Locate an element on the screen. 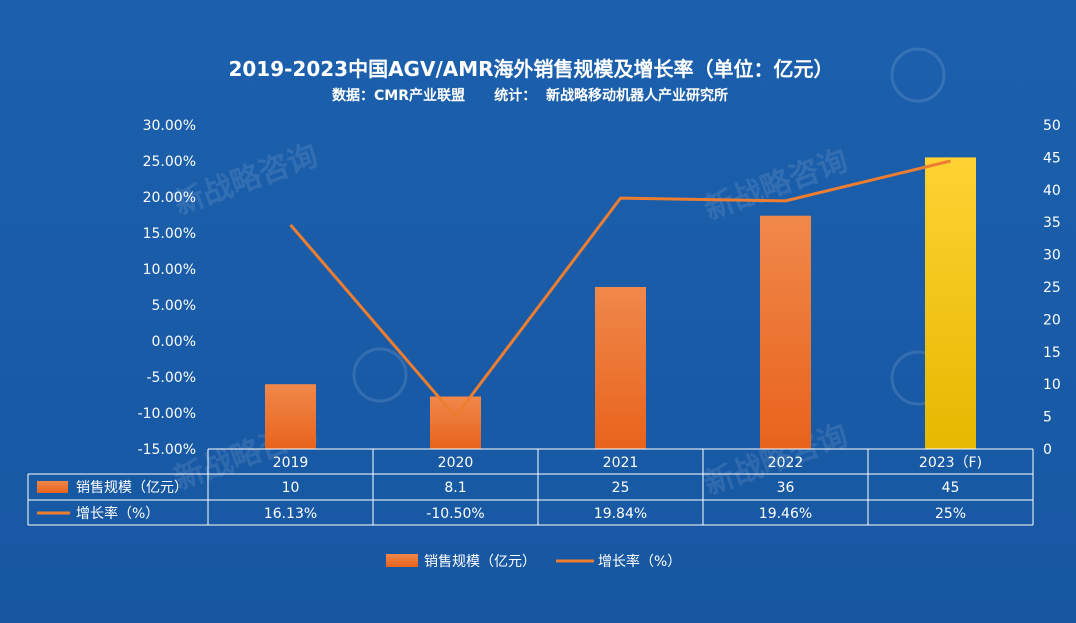 The height and width of the screenshot is (623, 1076). category-label: 2022 is located at coordinates (786, 463).